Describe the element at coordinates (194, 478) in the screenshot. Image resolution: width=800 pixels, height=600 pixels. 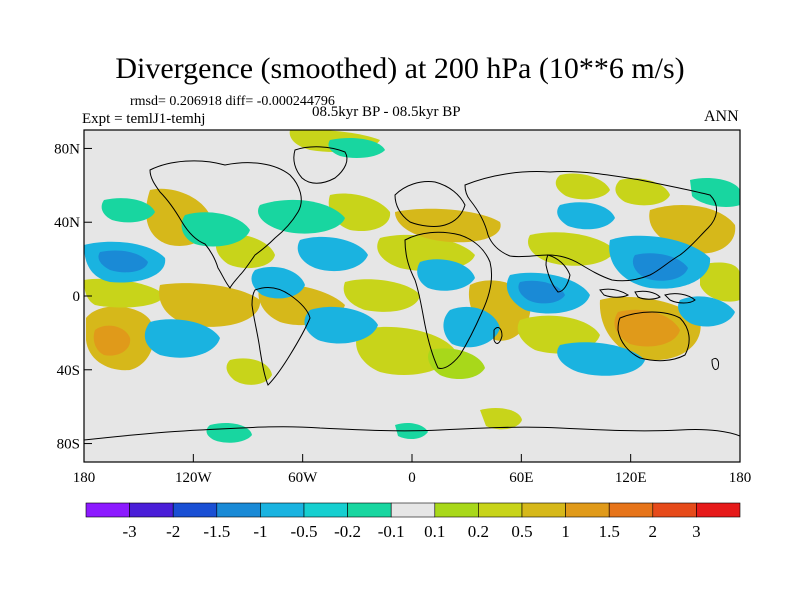
I see `lon-tick-label: 120W` at that location.